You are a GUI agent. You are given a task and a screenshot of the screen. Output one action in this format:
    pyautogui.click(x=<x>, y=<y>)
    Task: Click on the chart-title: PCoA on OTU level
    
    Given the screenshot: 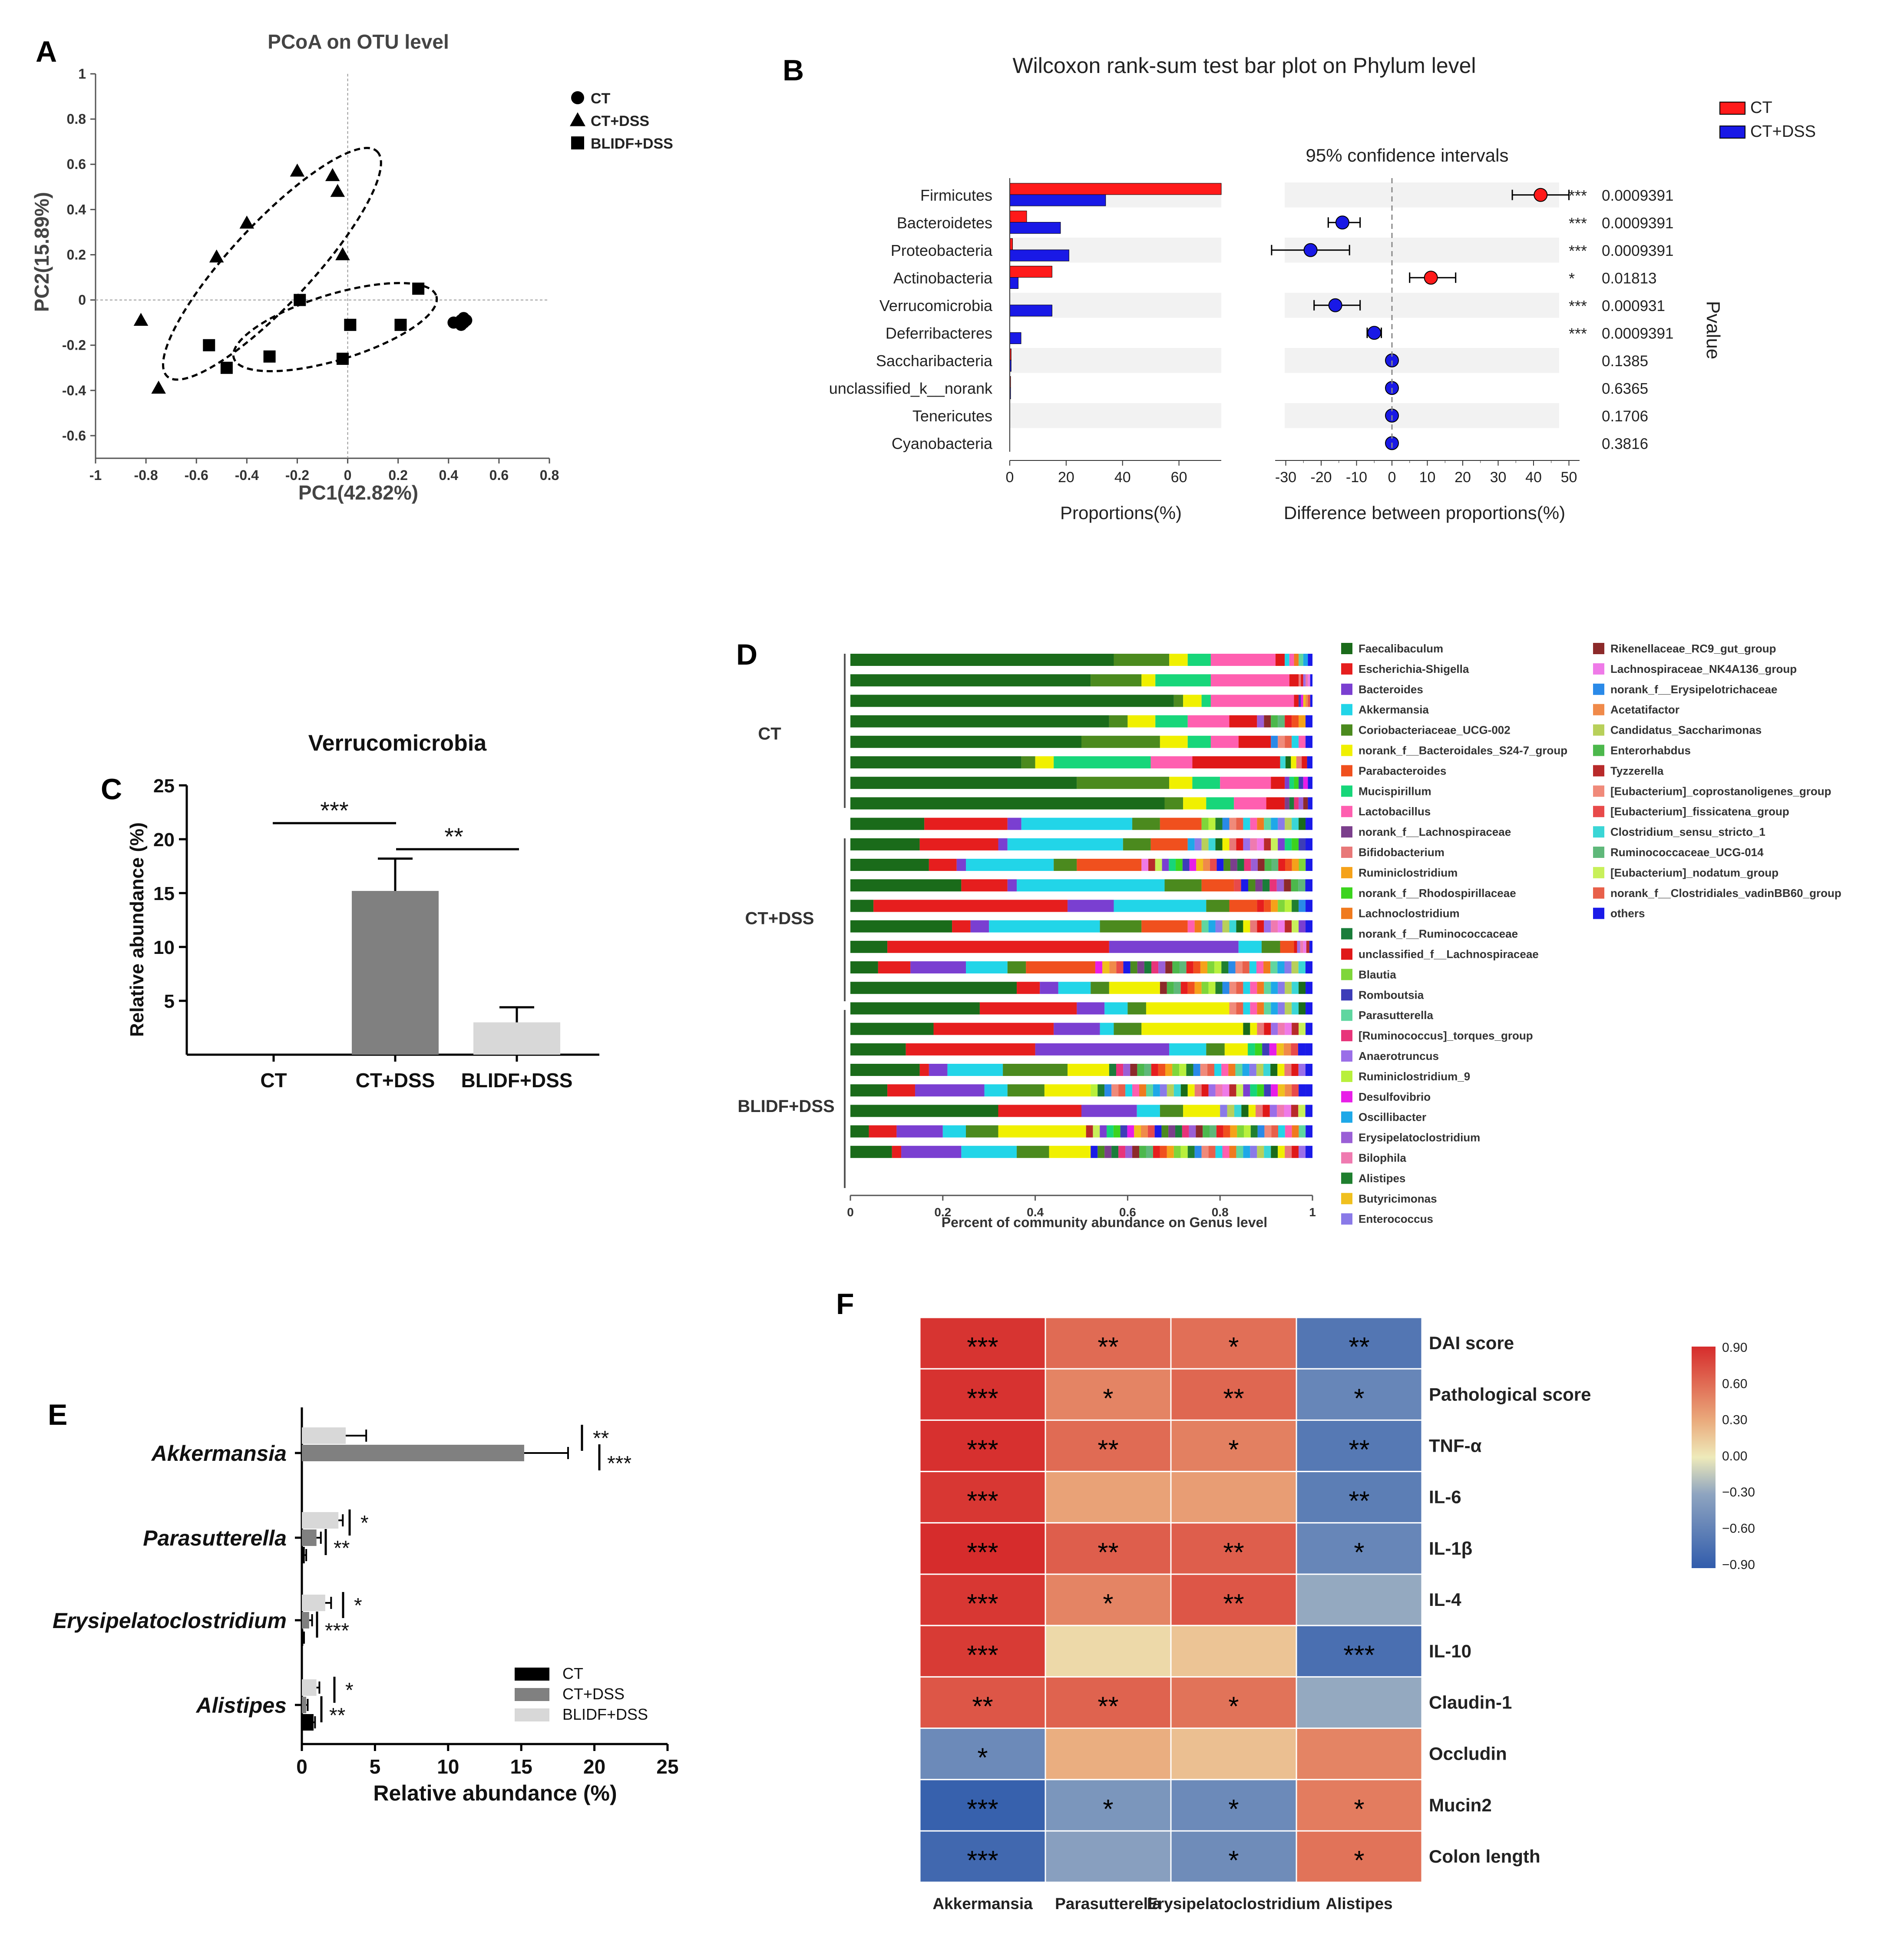 What is the action you would take?
    pyautogui.click(x=358, y=41)
    